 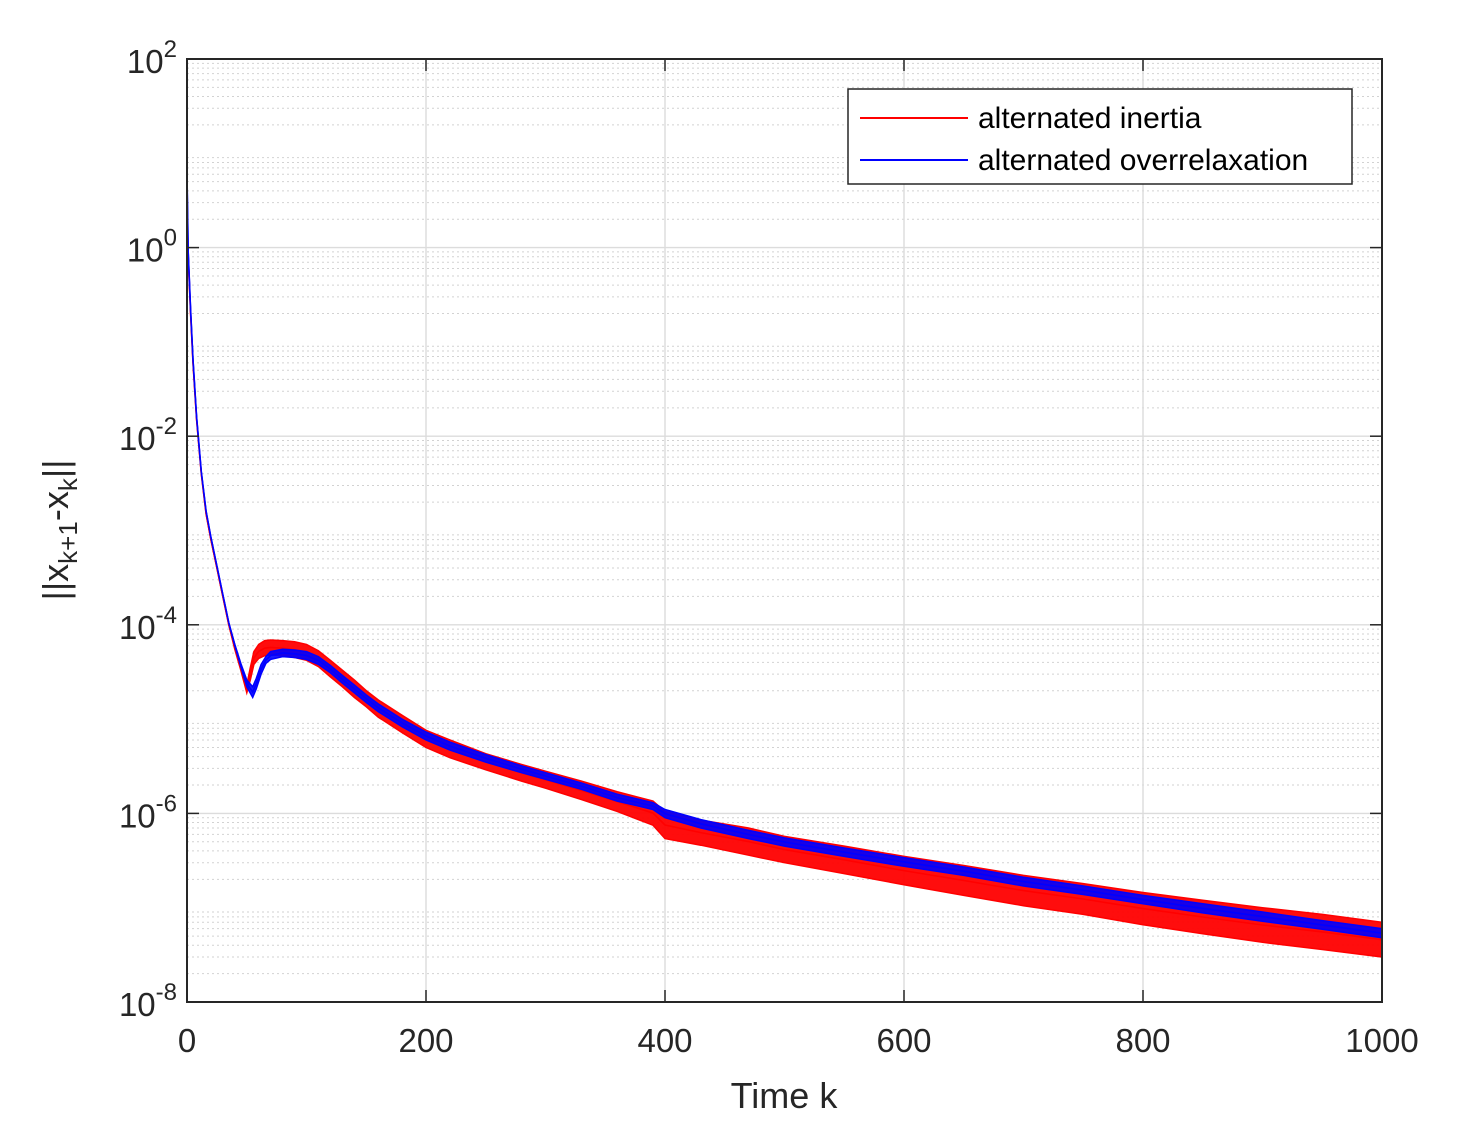 I want to click on y-tick-exponent: -4, so click(x=166, y=615).